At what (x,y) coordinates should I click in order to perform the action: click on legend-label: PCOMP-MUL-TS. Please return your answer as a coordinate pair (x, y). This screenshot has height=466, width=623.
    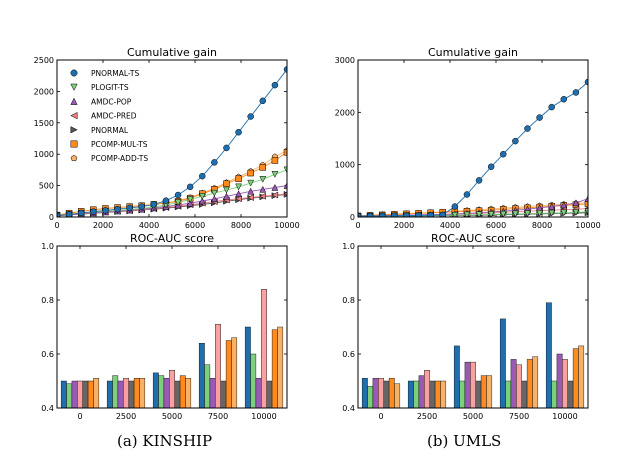
    Looking at the image, I should click on (119, 144).